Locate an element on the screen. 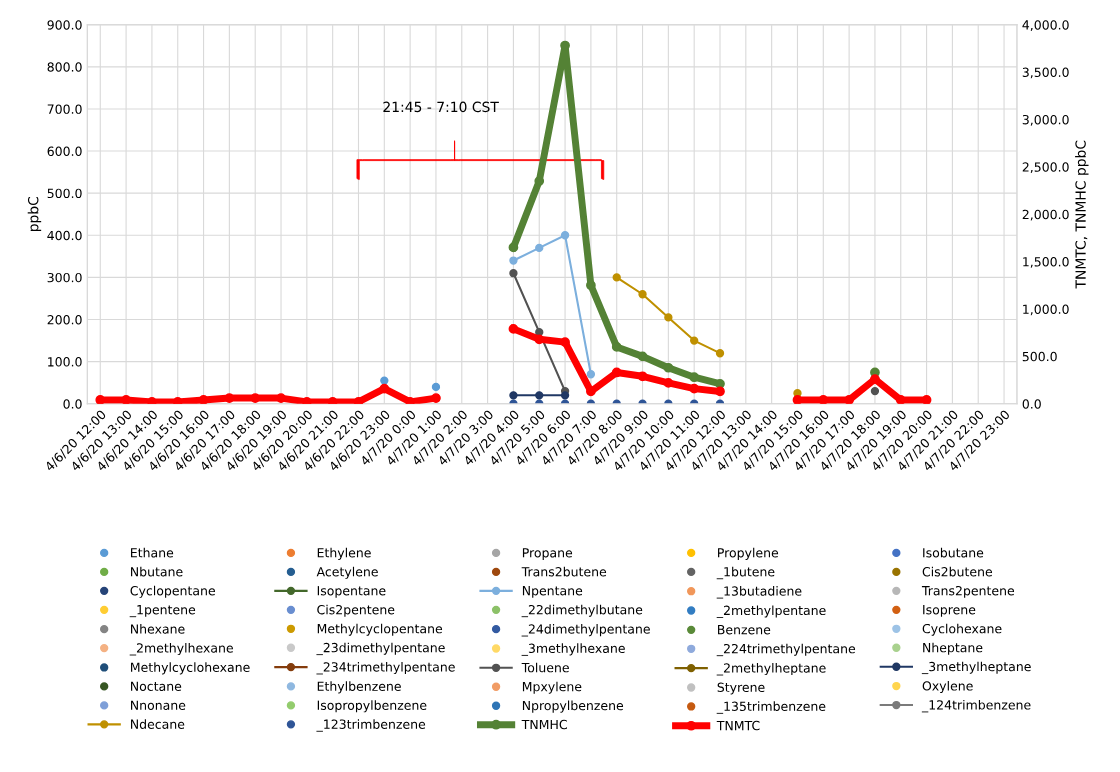 Image resolution: width=1120 pixels, height=772 pixels. y-tick-label: 400.0 is located at coordinates (64, 235).